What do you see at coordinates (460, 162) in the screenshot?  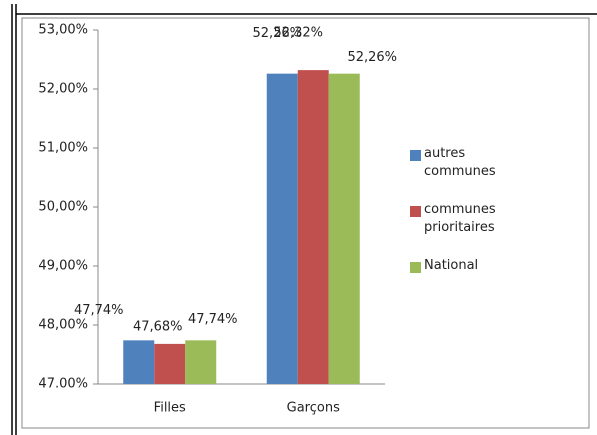 I see `legend-label: autres communes` at bounding box center [460, 162].